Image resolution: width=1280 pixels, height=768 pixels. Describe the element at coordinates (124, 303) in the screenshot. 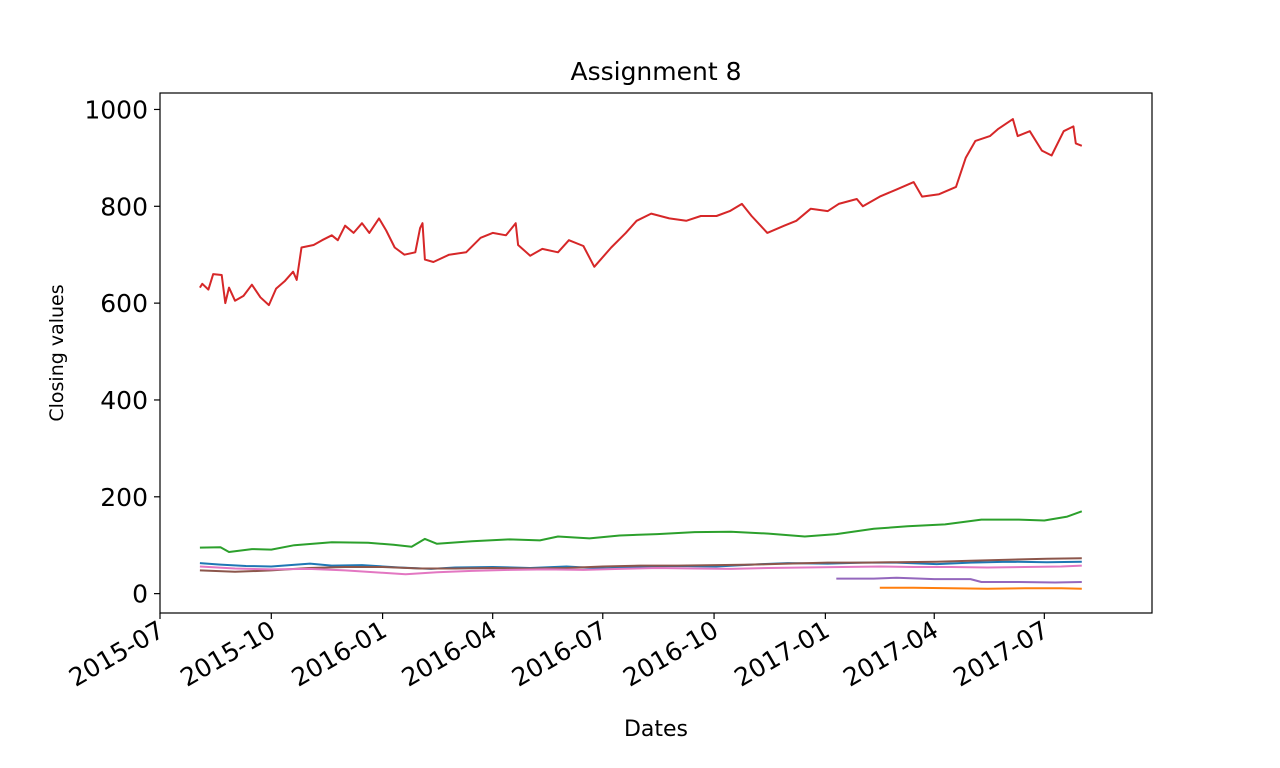

I see `y-tick-label: 600` at that location.